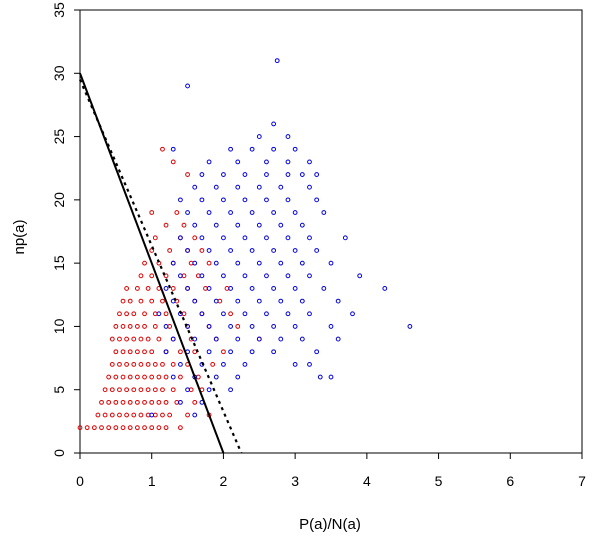  I want to click on y-tick-label: 35, so click(59, 10).